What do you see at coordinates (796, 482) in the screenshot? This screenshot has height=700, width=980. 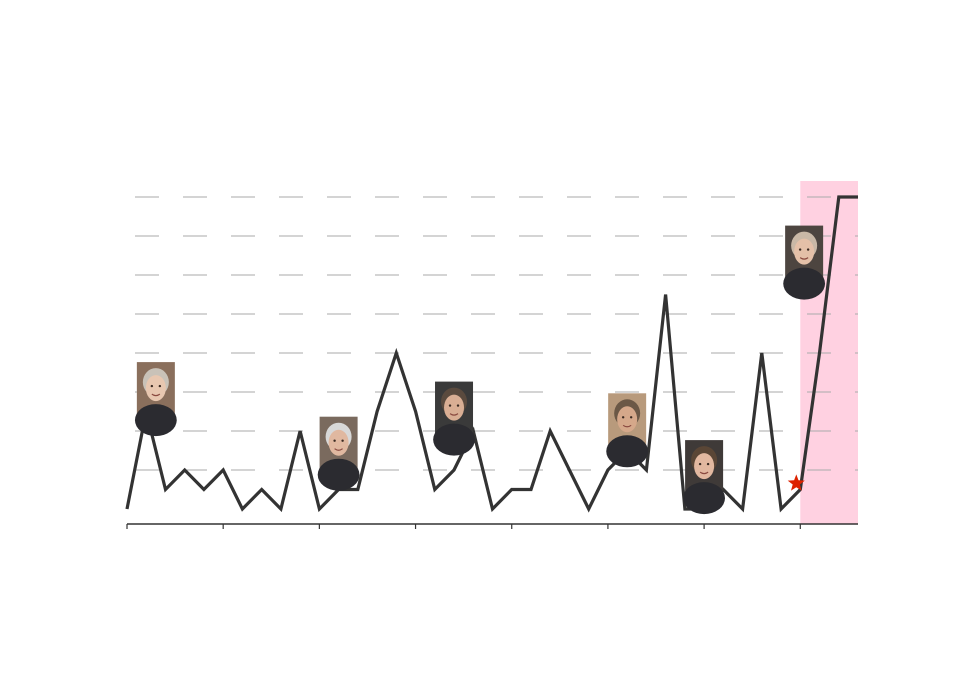 I see `star-marker` at bounding box center [796, 482].